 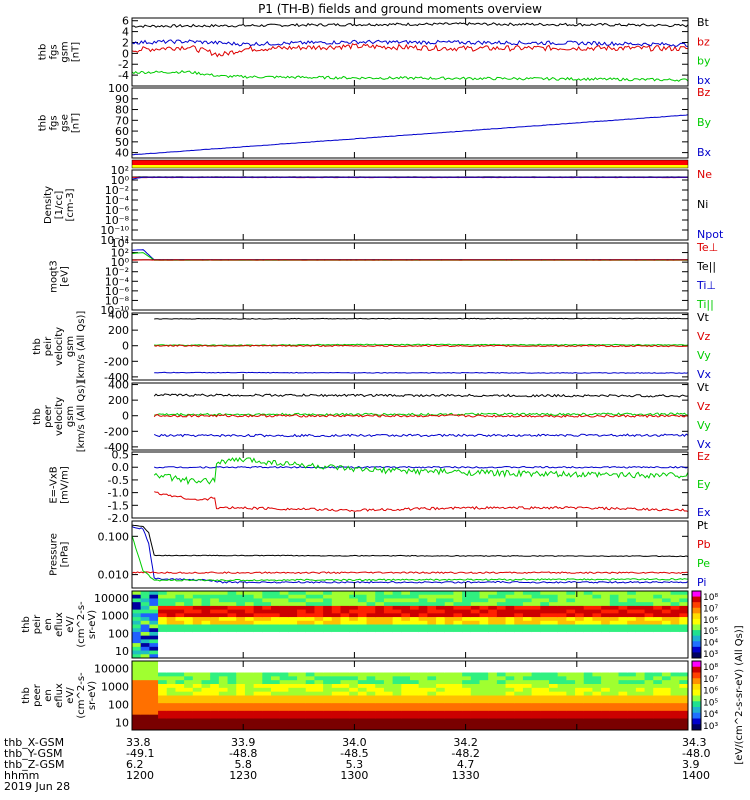 What do you see at coordinates (65, 123) in the screenshot?
I see `y-axis-label-line: gse` at bounding box center [65, 123].